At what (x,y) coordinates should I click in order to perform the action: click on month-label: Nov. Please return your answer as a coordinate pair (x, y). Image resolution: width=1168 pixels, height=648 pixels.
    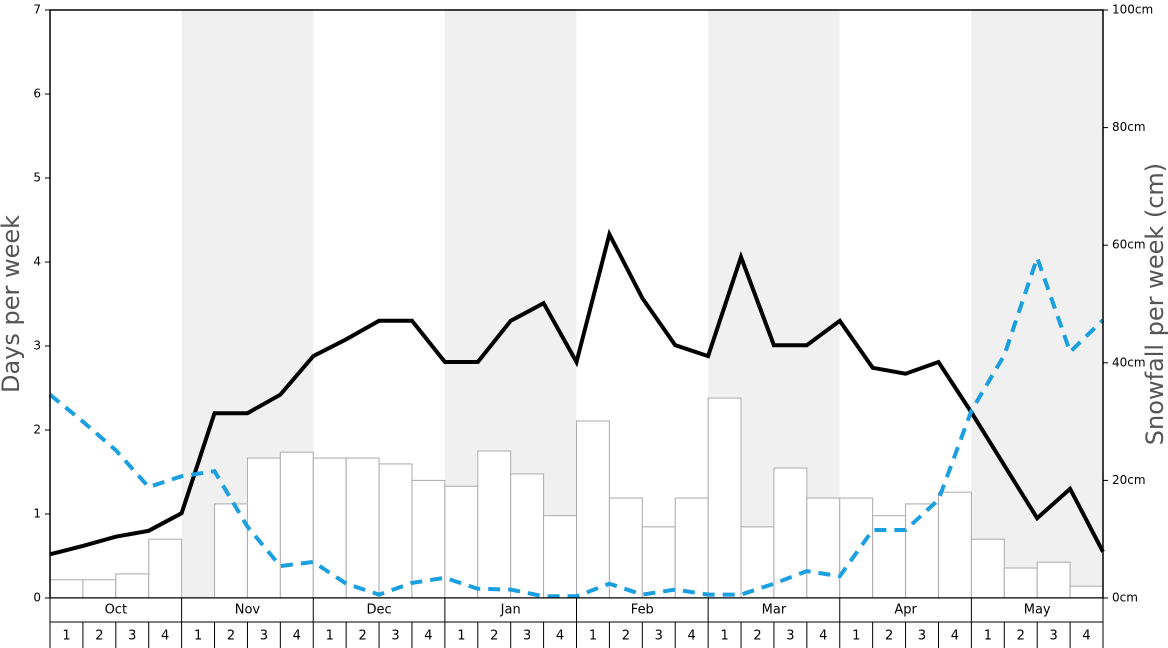
    Looking at the image, I should click on (248, 610).